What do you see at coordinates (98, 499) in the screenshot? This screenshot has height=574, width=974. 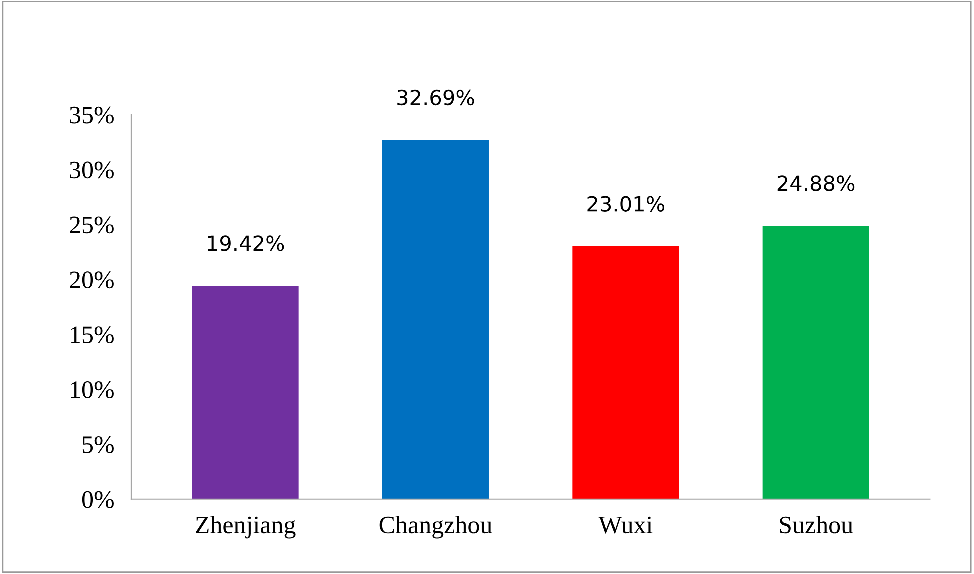 I see `y-tick-label: 0%` at bounding box center [98, 499].